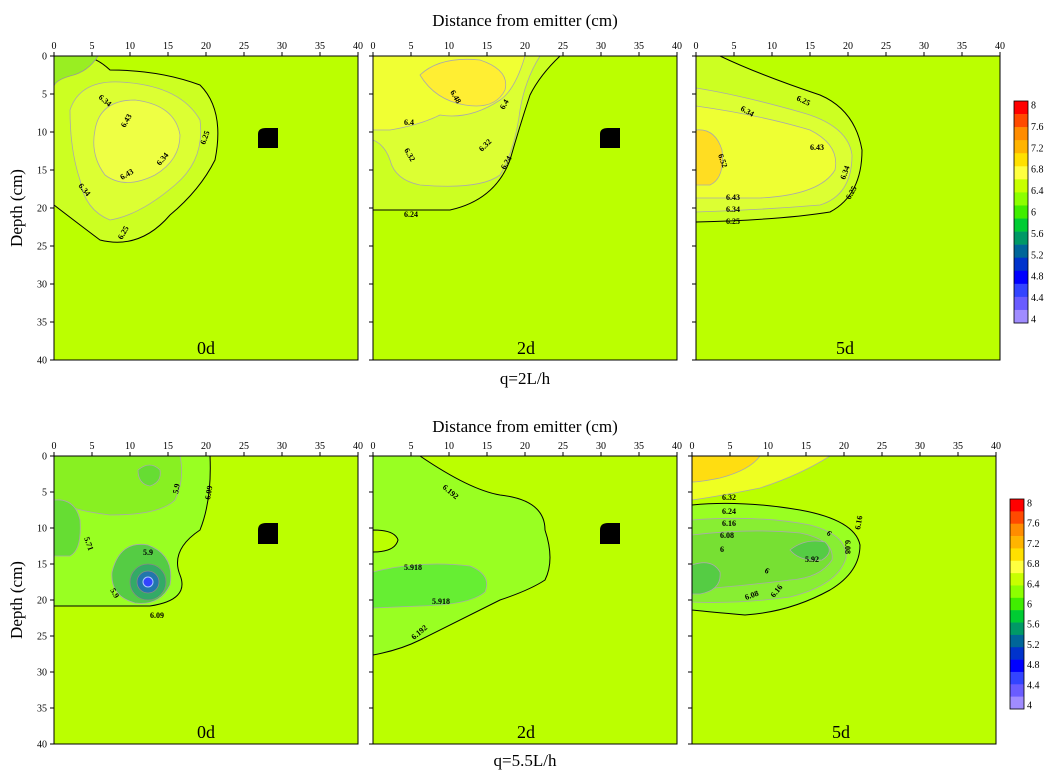 The height and width of the screenshot is (776, 1047). What do you see at coordinates (42, 601) in the screenshot?
I see `y-tick-label: 20` at bounding box center [42, 601].